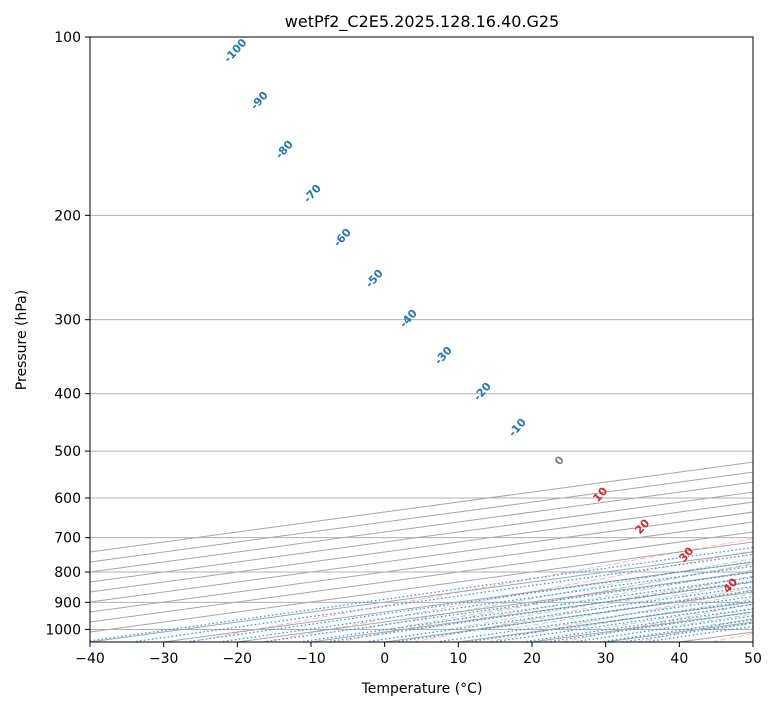 This screenshot has height=708, width=775. I want to click on y-tick-label: 100, so click(67, 38).